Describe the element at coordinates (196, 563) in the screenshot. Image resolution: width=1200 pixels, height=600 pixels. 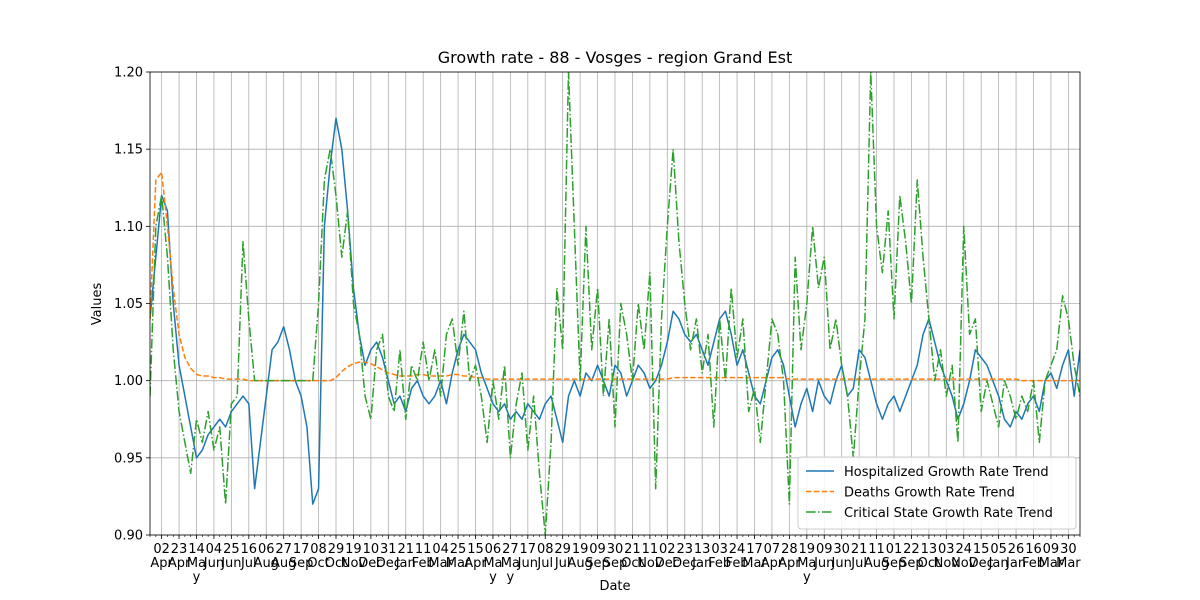
I see `x-tick-label: 14 May` at that location.